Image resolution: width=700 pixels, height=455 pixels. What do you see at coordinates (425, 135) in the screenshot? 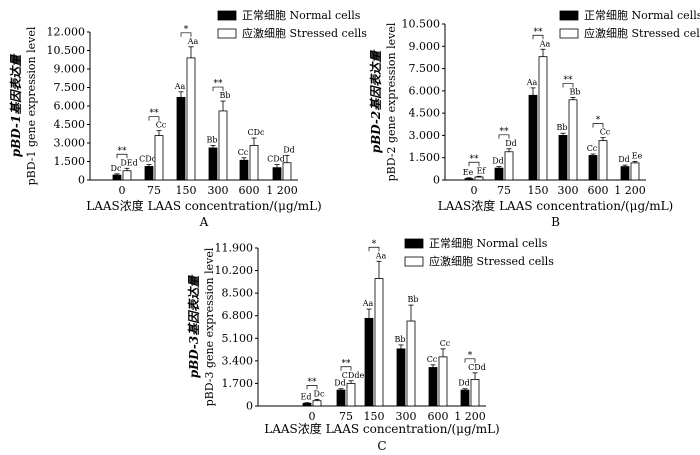
I see `y-tick-label: 3.000` at bounding box center [425, 135].